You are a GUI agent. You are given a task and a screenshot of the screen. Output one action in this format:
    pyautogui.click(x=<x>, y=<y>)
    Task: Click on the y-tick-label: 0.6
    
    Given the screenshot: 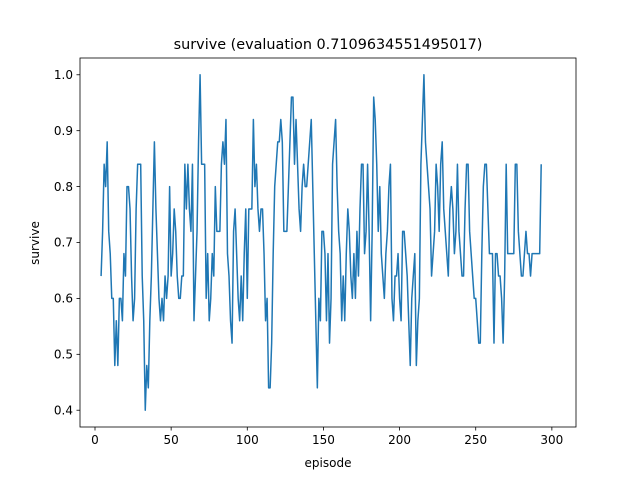 What is the action you would take?
    pyautogui.click(x=63, y=299)
    